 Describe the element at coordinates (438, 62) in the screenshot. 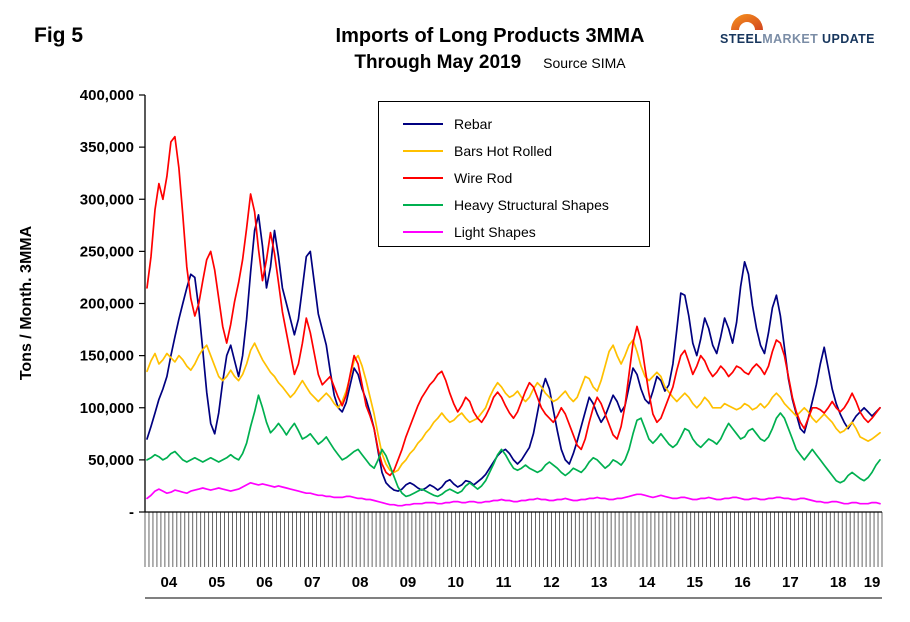

I see `chart-subtitle: Through May 2019` at that location.